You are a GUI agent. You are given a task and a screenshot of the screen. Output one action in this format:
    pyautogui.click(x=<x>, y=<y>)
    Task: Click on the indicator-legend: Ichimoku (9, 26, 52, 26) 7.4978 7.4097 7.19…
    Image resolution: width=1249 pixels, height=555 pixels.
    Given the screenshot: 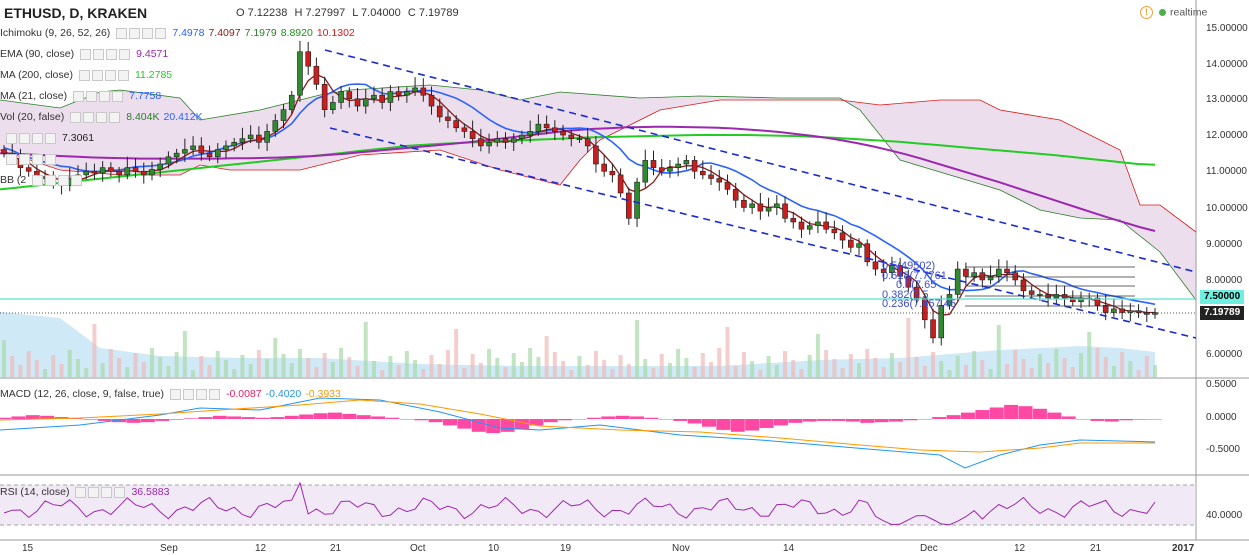 What is the action you would take?
    pyautogui.click(x=177, y=33)
    